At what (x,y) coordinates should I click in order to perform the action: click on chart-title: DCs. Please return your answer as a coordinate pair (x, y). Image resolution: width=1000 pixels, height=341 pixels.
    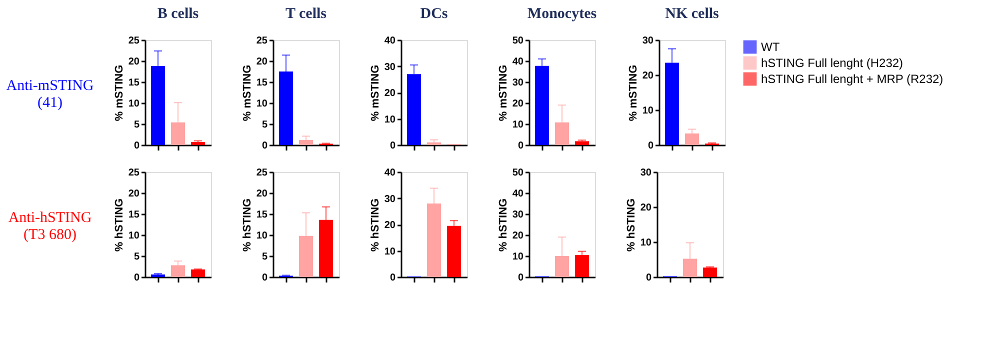
    Looking at the image, I should click on (434, 14).